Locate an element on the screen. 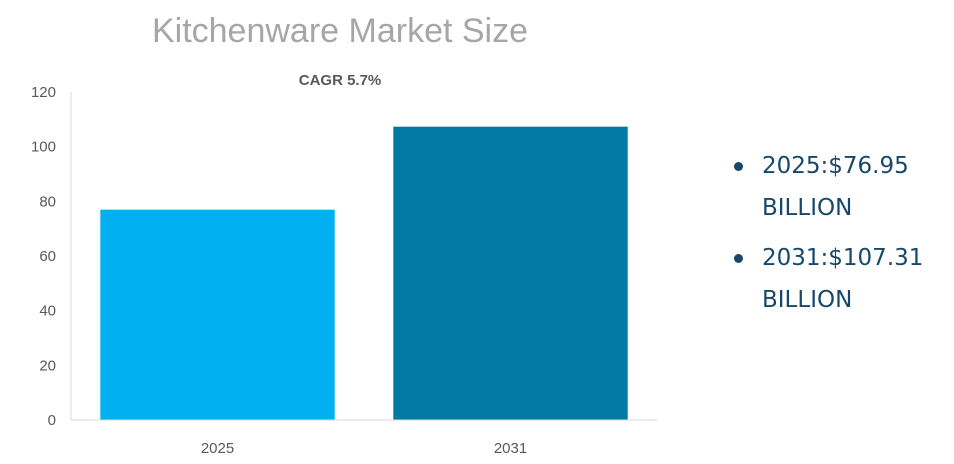  x-tick-label: 2025 is located at coordinates (217, 448).